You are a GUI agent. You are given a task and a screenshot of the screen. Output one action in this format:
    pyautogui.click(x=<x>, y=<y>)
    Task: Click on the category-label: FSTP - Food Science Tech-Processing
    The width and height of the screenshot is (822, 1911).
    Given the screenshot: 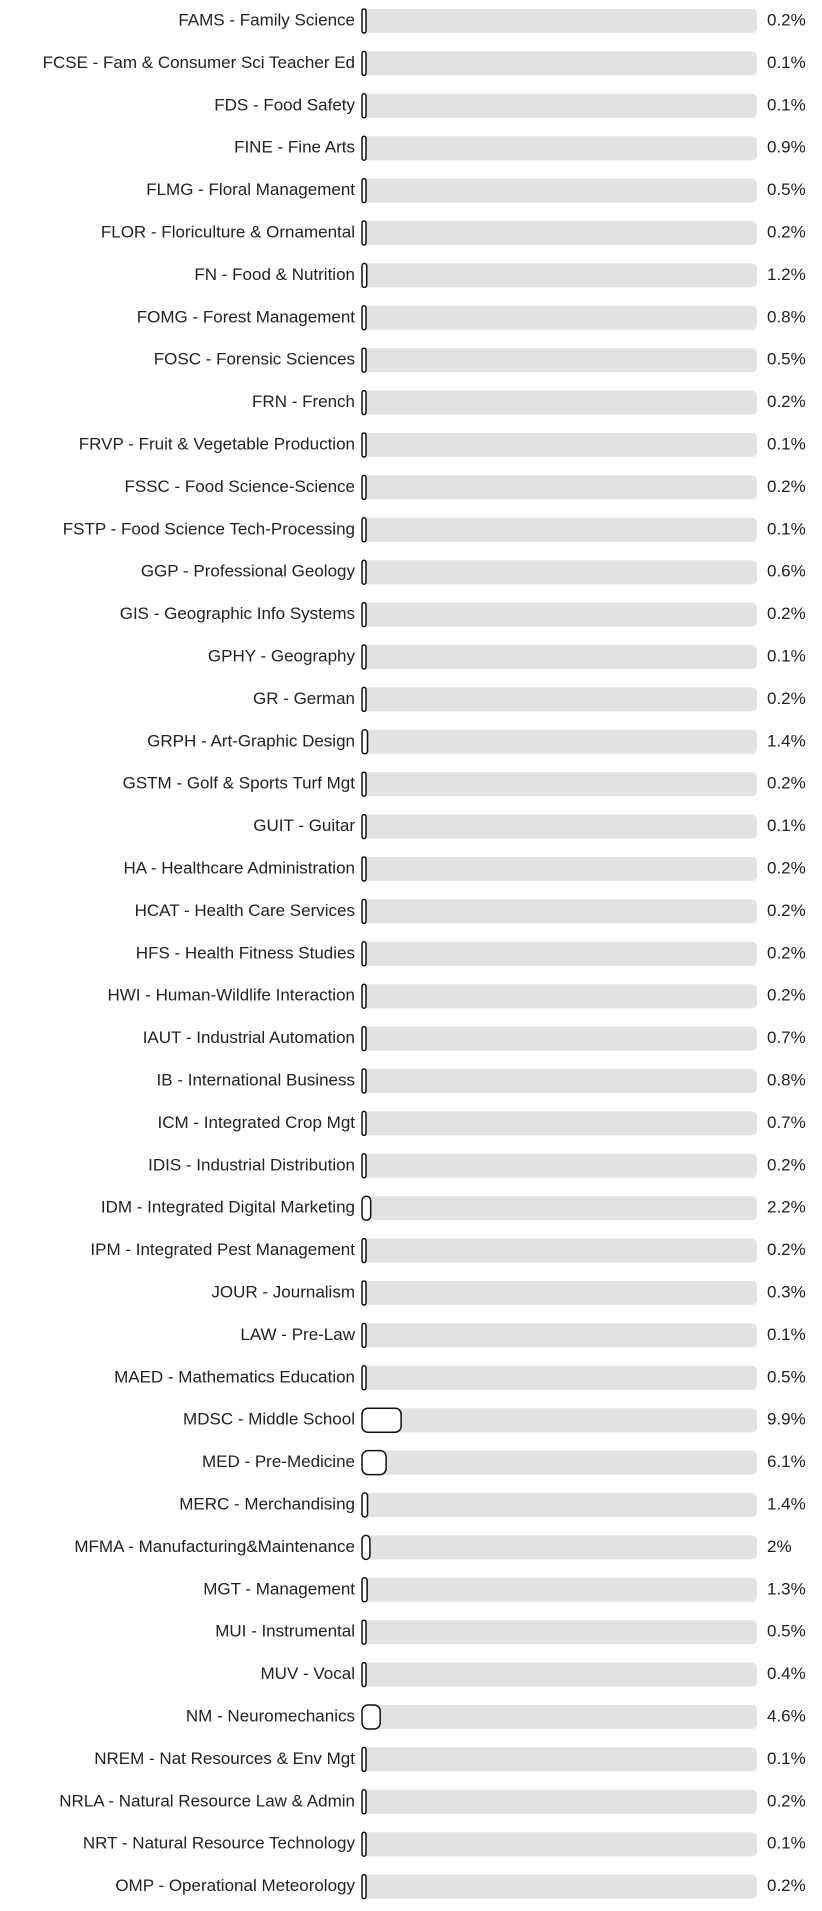 What is the action you would take?
    pyautogui.click(x=209, y=528)
    